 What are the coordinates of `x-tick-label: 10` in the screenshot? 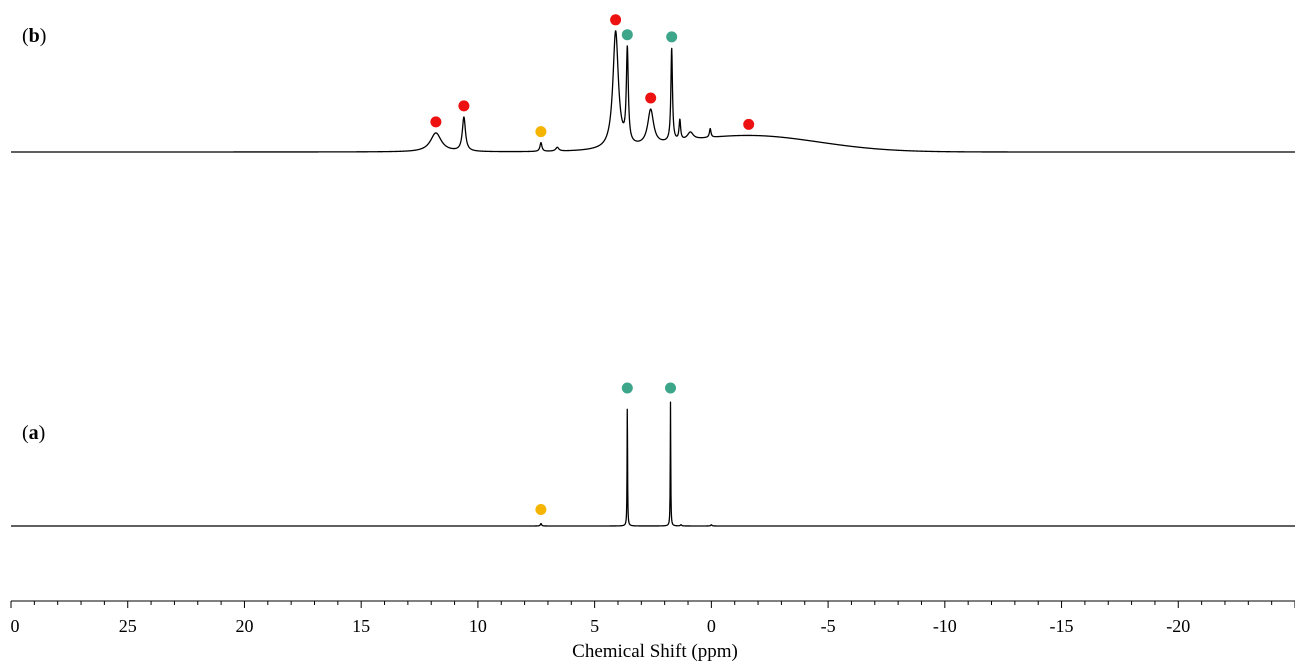 It's located at (478, 626).